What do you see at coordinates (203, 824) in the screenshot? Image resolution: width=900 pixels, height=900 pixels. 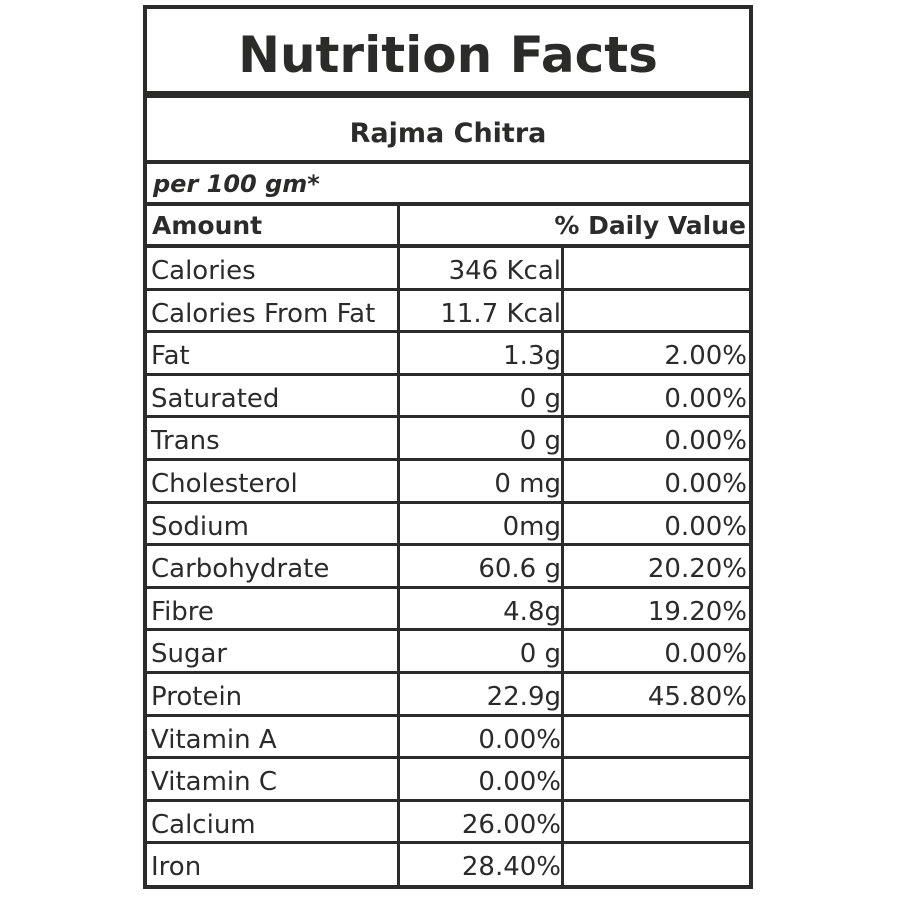 I see `nutrient-name: Calcium` at bounding box center [203, 824].